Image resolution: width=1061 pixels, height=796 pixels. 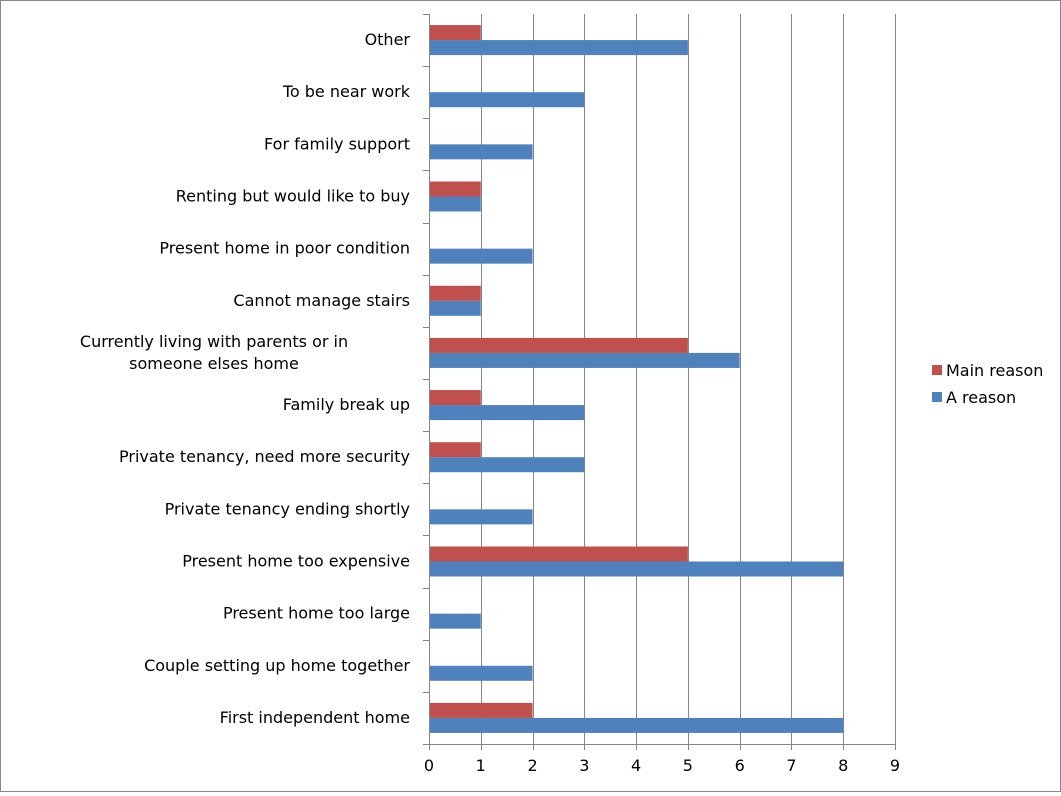 What do you see at coordinates (277, 665) in the screenshot?
I see `category-label: Couple setting up home together` at bounding box center [277, 665].